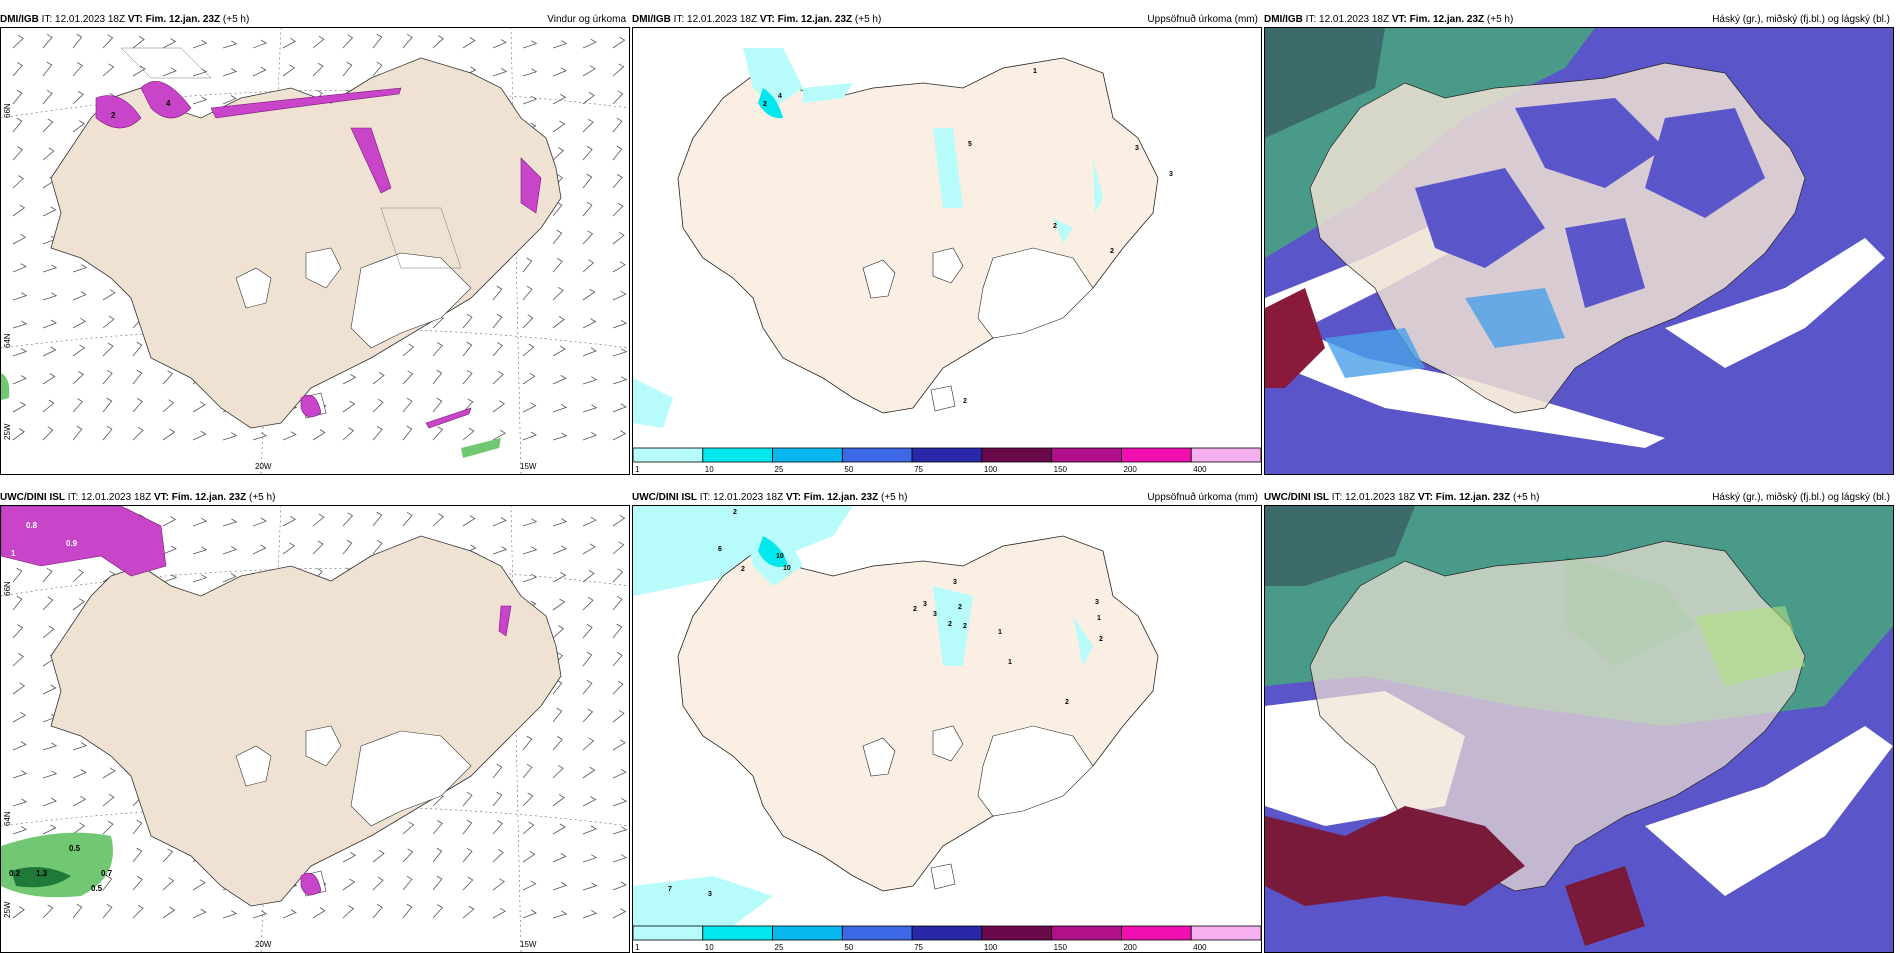 The image size is (1900, 953). I want to click on panel-title: Uppsöfnuð úrkoma (mm), so click(1202, 497).